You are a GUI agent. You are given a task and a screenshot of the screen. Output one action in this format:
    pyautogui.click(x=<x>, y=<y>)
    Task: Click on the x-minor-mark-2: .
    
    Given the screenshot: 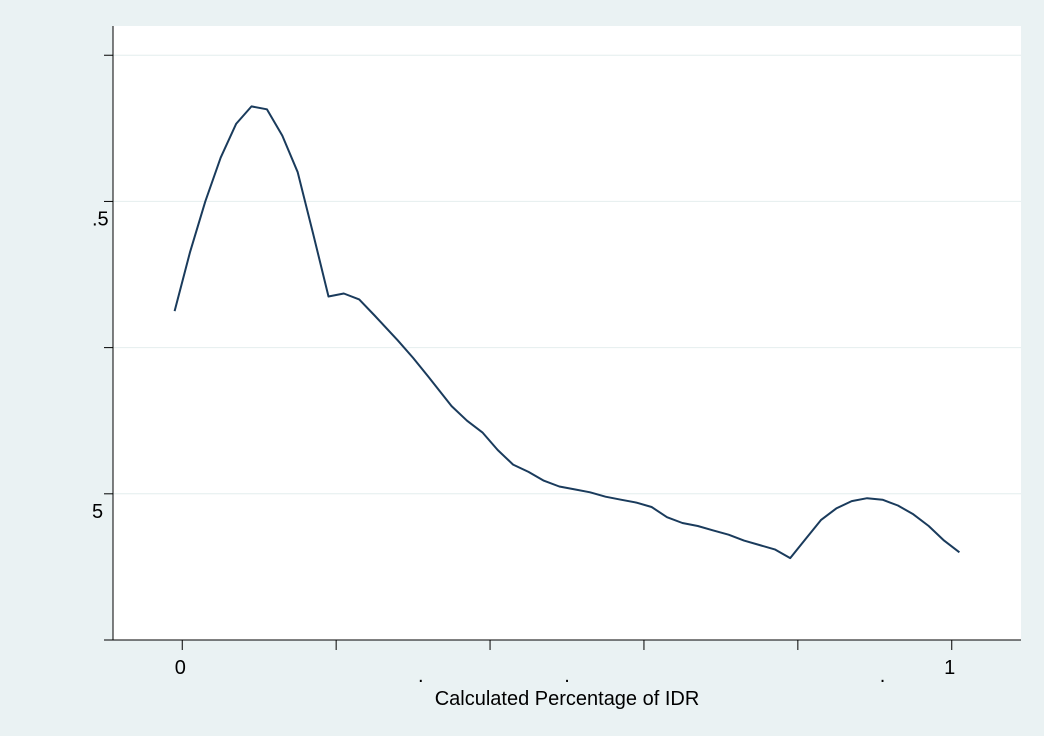 What is the action you would take?
    pyautogui.click(x=883, y=676)
    